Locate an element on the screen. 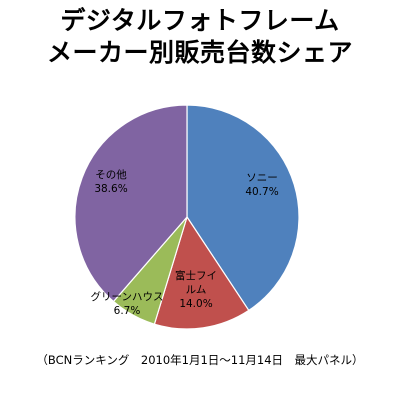 The image size is (400, 400). data-label-greenhouse-value: 6.7% is located at coordinates (127, 311).